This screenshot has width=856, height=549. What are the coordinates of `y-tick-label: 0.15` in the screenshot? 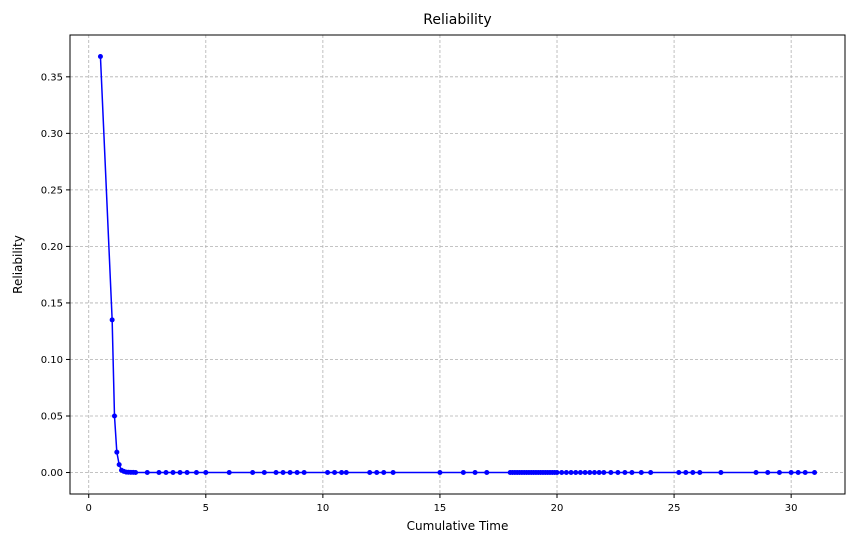 It's located at (52, 303).